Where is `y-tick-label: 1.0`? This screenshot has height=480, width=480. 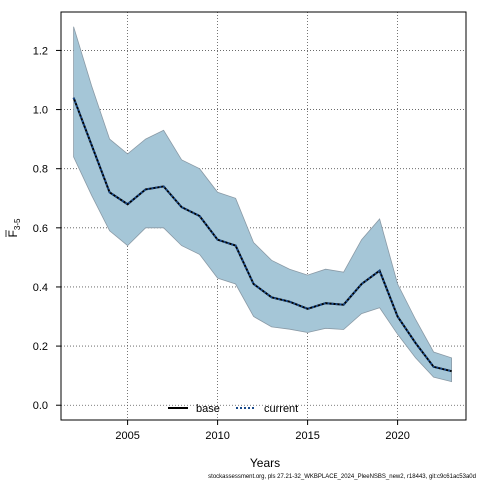
y-tick-label: 1.0 is located at coordinates (40, 111).